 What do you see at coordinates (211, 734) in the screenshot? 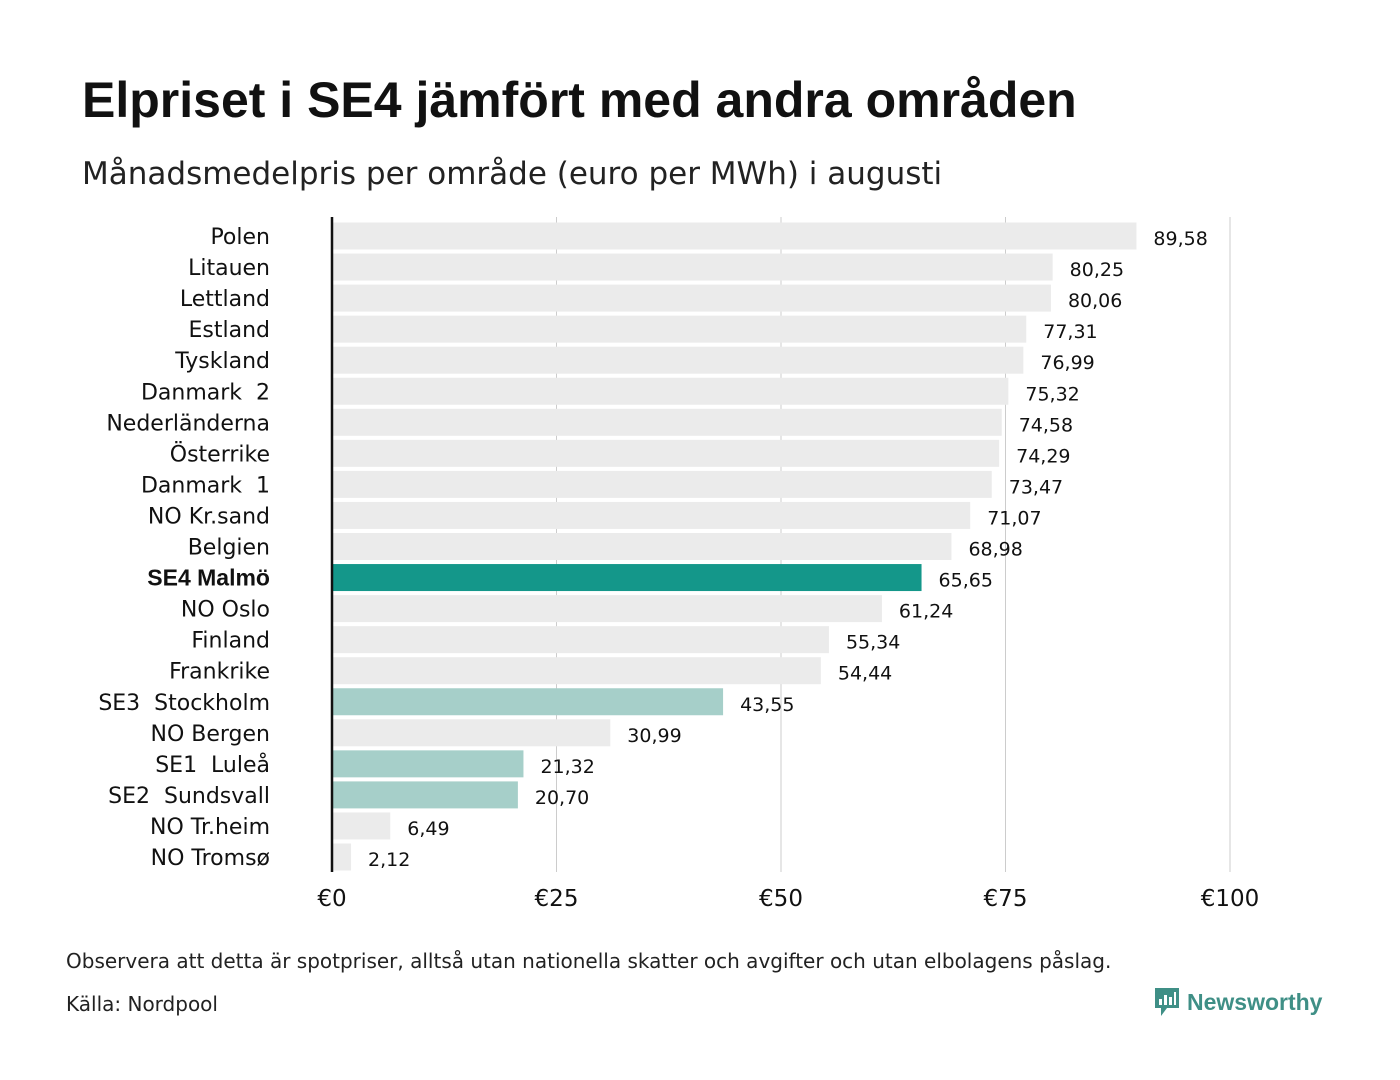
I see `category-label: NO Bergen` at bounding box center [211, 734].